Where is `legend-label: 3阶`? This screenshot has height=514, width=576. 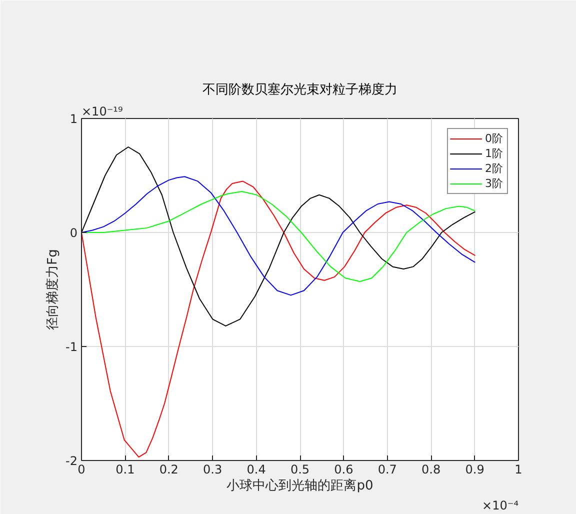 legend-label: 3阶 is located at coordinates (494, 183).